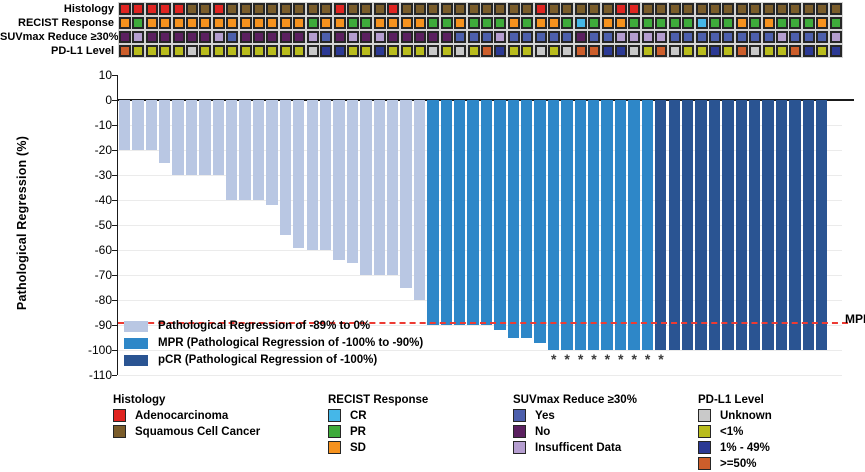 The height and width of the screenshot is (472, 865). What do you see at coordinates (347, 447) in the screenshot?
I see `legend-item: SD` at bounding box center [347, 447].